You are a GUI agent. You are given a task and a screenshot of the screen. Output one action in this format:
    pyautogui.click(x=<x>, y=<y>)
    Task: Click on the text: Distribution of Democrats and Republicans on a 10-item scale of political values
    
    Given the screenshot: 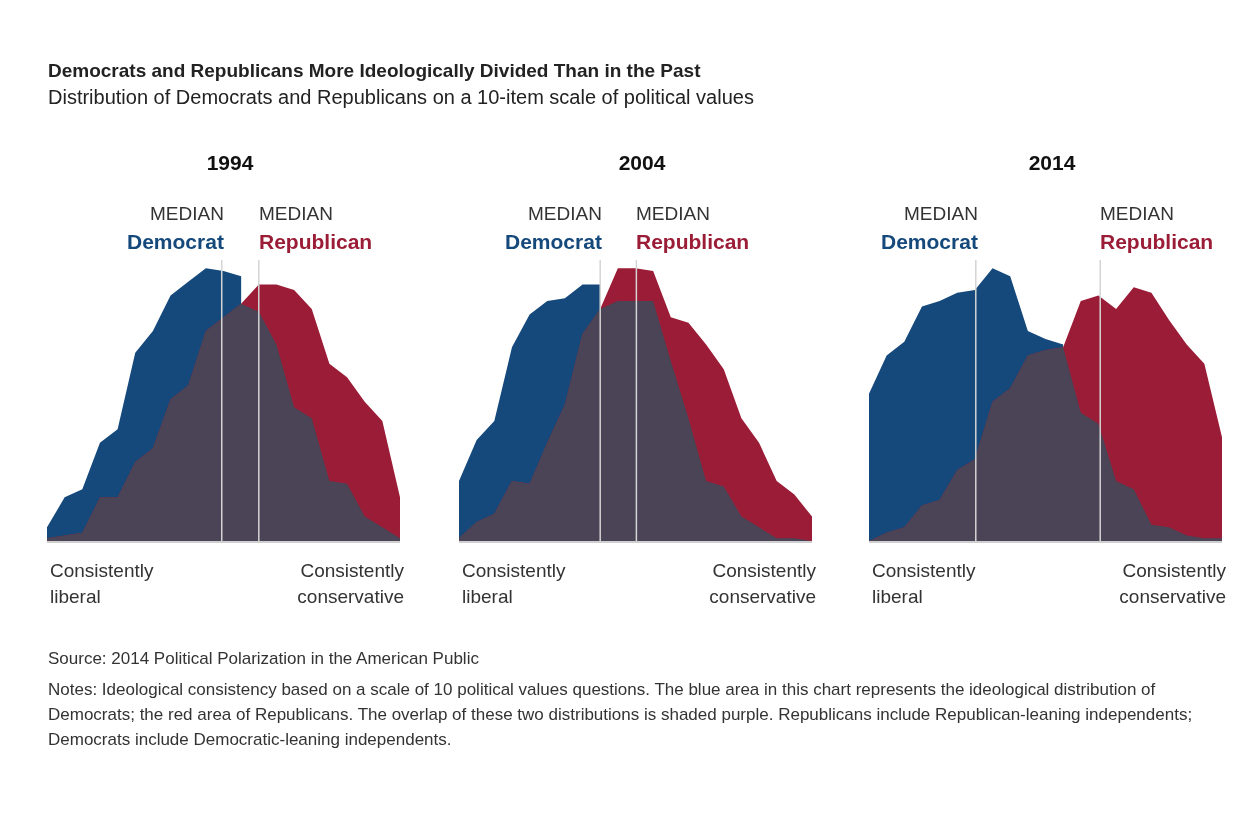 What is the action you would take?
    pyautogui.click(x=401, y=97)
    